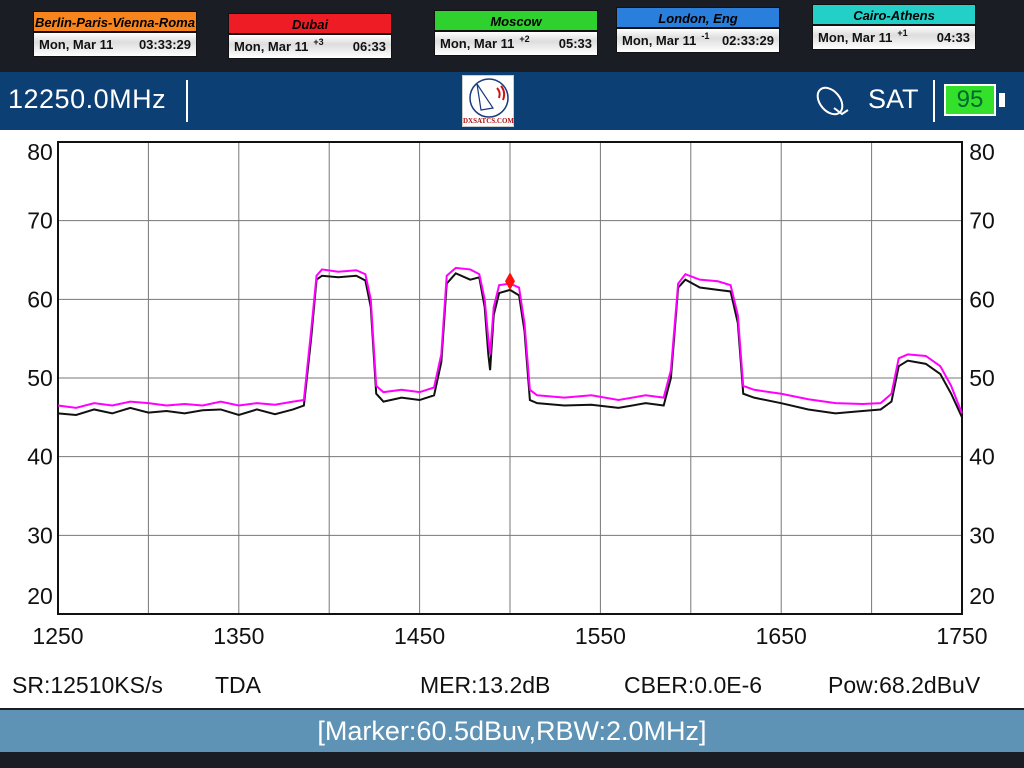  What do you see at coordinates (982, 535) in the screenshot?
I see `y-tick-label-right: 30` at bounding box center [982, 535].